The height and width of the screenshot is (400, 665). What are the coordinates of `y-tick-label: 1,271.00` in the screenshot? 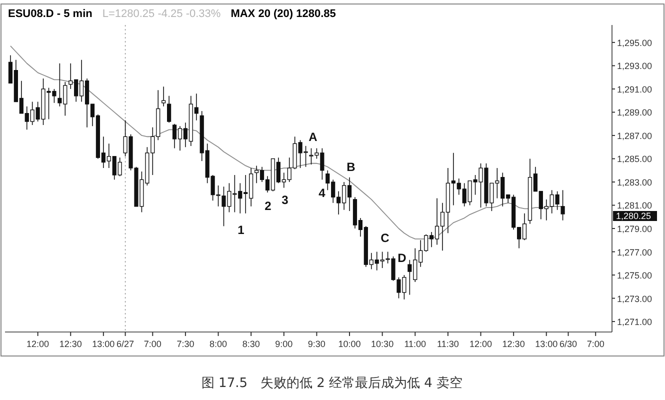 It's located at (634, 322).